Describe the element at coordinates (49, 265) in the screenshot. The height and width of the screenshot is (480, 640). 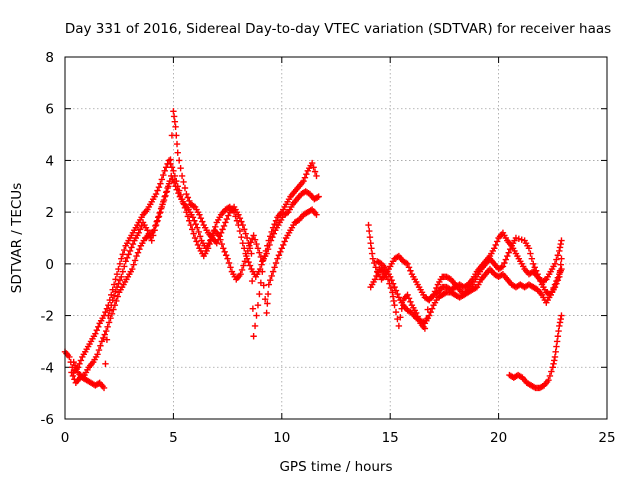
I see `y-tick-label: 0` at that location.